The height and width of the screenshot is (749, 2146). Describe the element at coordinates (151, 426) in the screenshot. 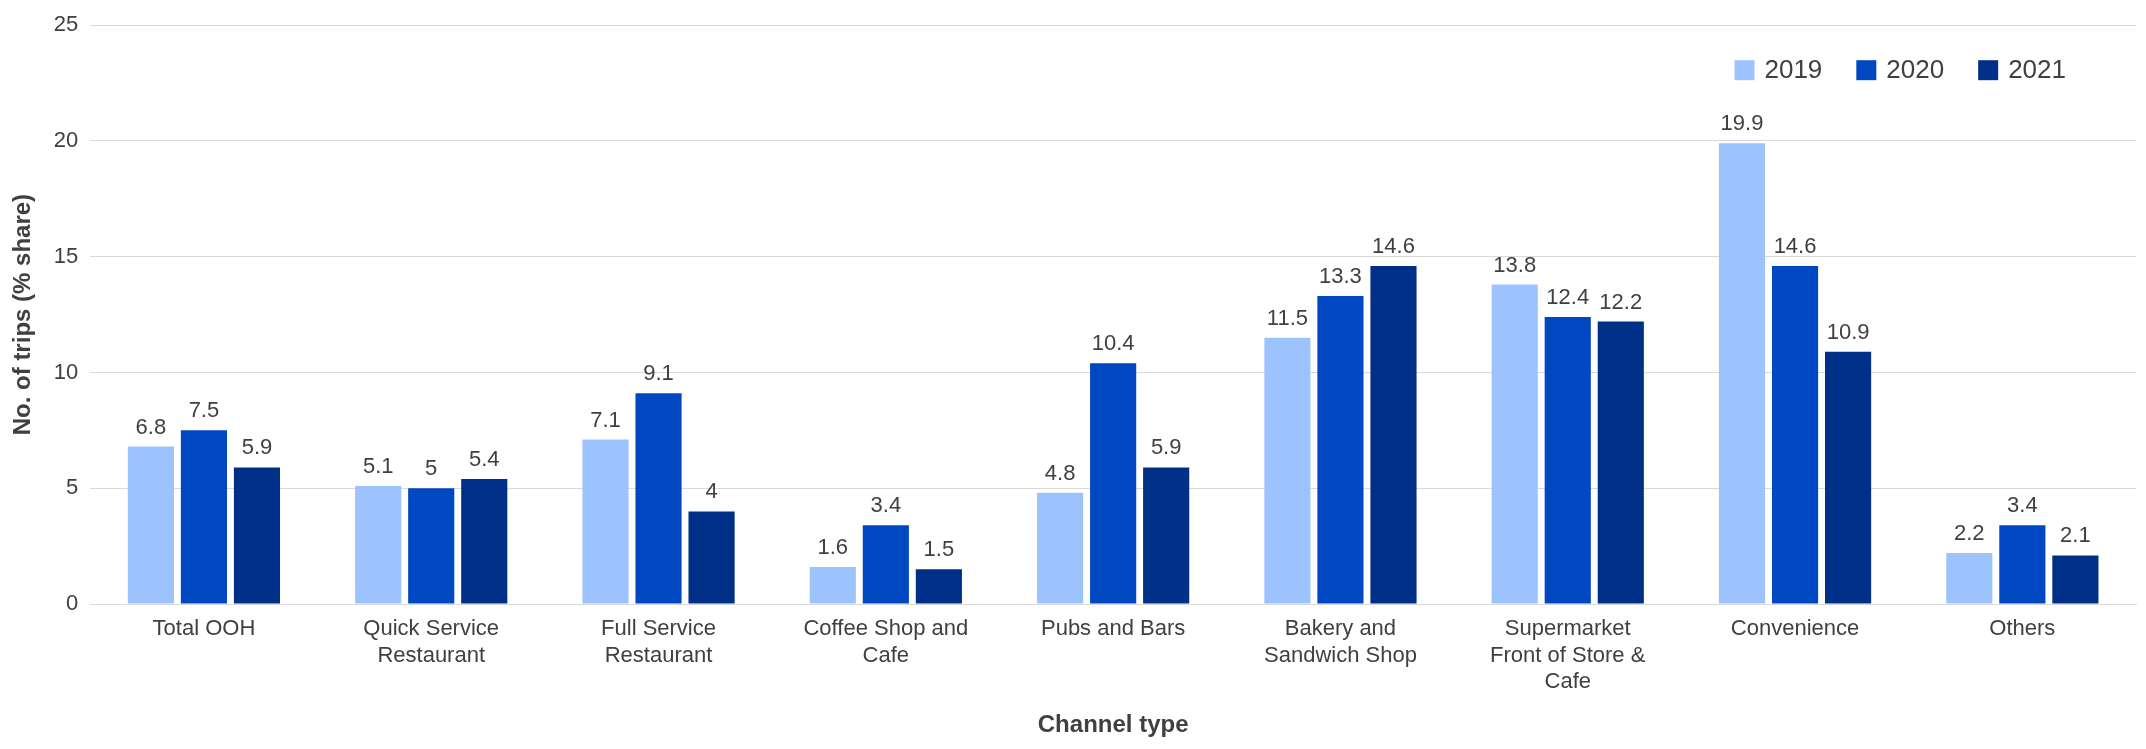

I see `data-label: 6.8` at that location.